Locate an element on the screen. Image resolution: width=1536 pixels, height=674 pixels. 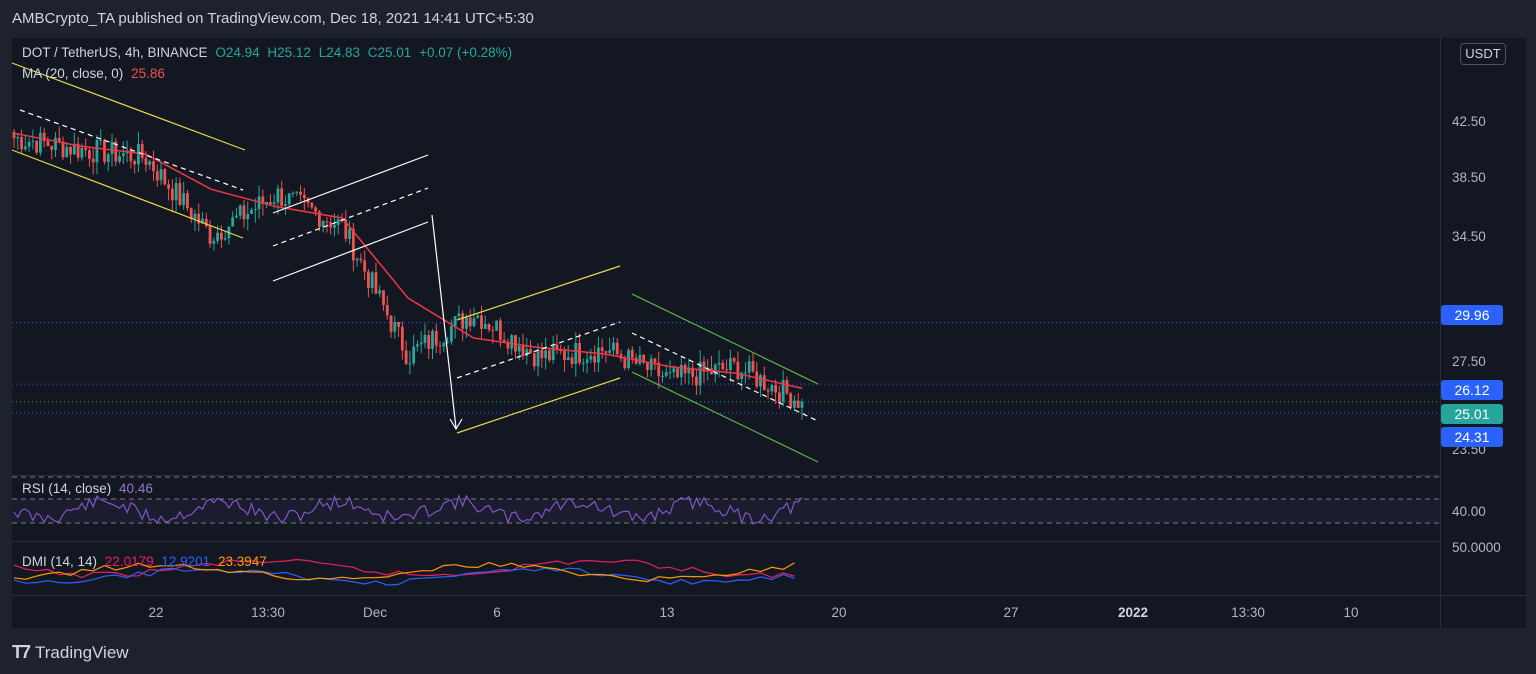
ma-label: MA (20, close, 0) is located at coordinates (73, 73).